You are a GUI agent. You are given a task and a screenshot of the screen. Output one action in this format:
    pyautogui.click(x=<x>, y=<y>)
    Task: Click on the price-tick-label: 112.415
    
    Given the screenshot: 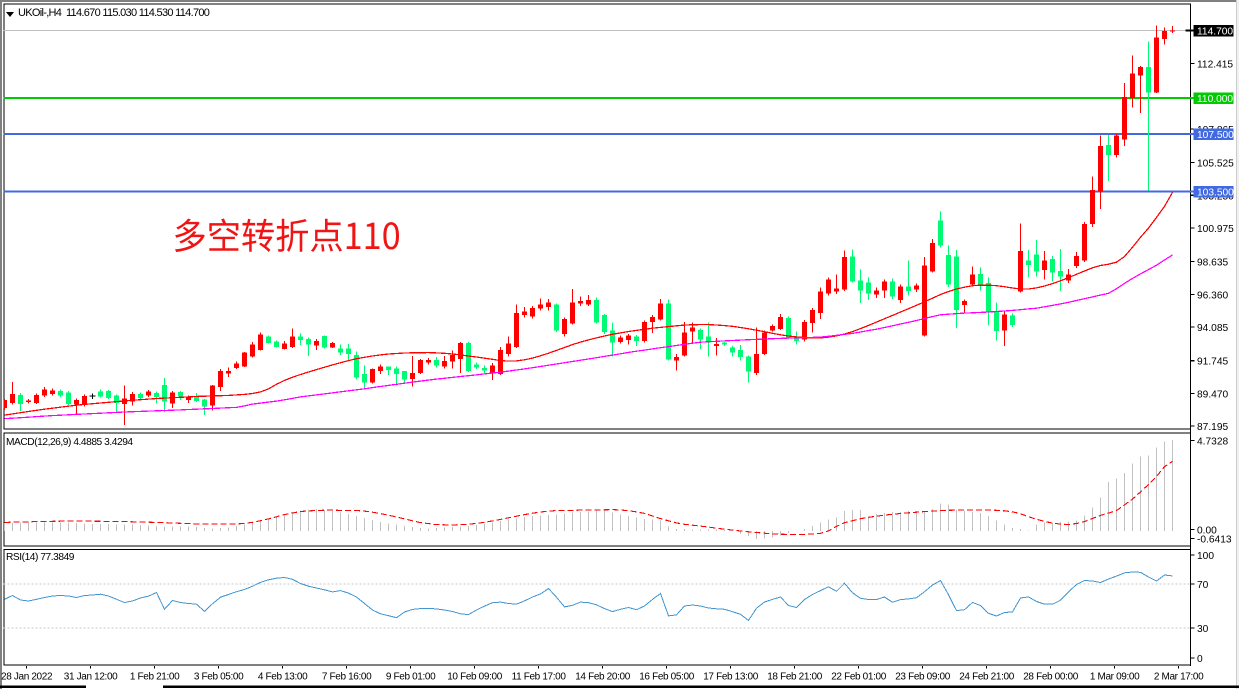 What is the action you would take?
    pyautogui.click(x=1215, y=65)
    